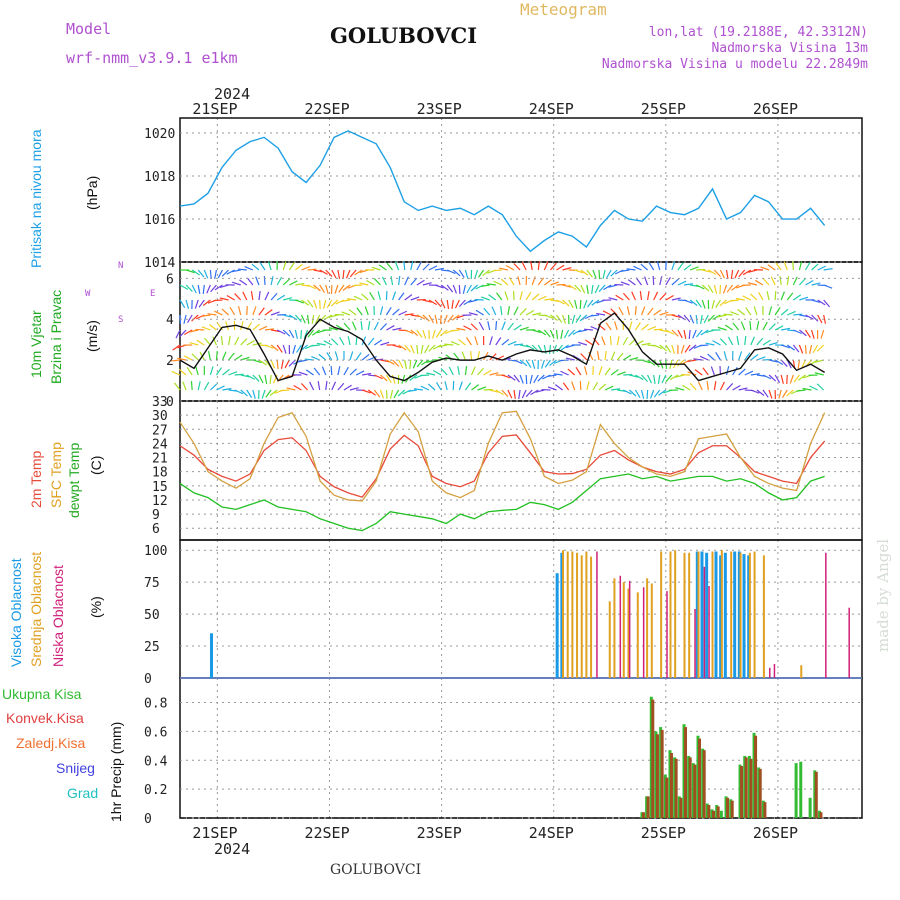 The height and width of the screenshot is (900, 900). What do you see at coordinates (663, 109) in the screenshot?
I see `day-label-top: 25SEP` at bounding box center [663, 109].